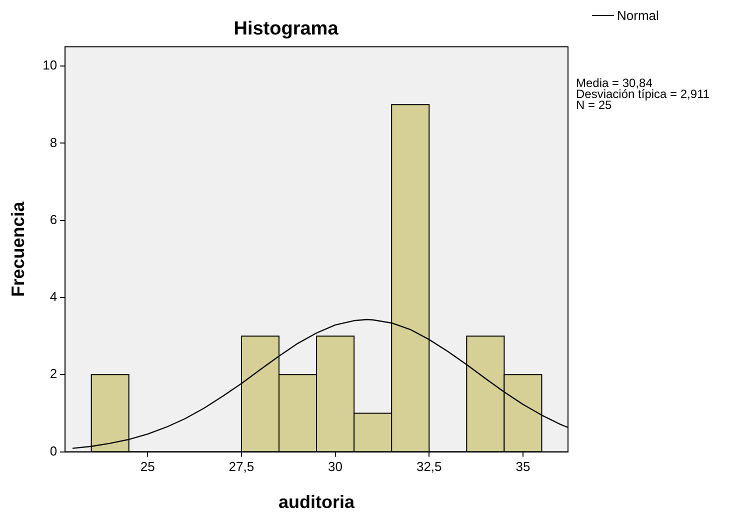 Image resolution: width=744 pixels, height=524 pixels. I want to click on x-tick-label: 30, so click(335, 466).